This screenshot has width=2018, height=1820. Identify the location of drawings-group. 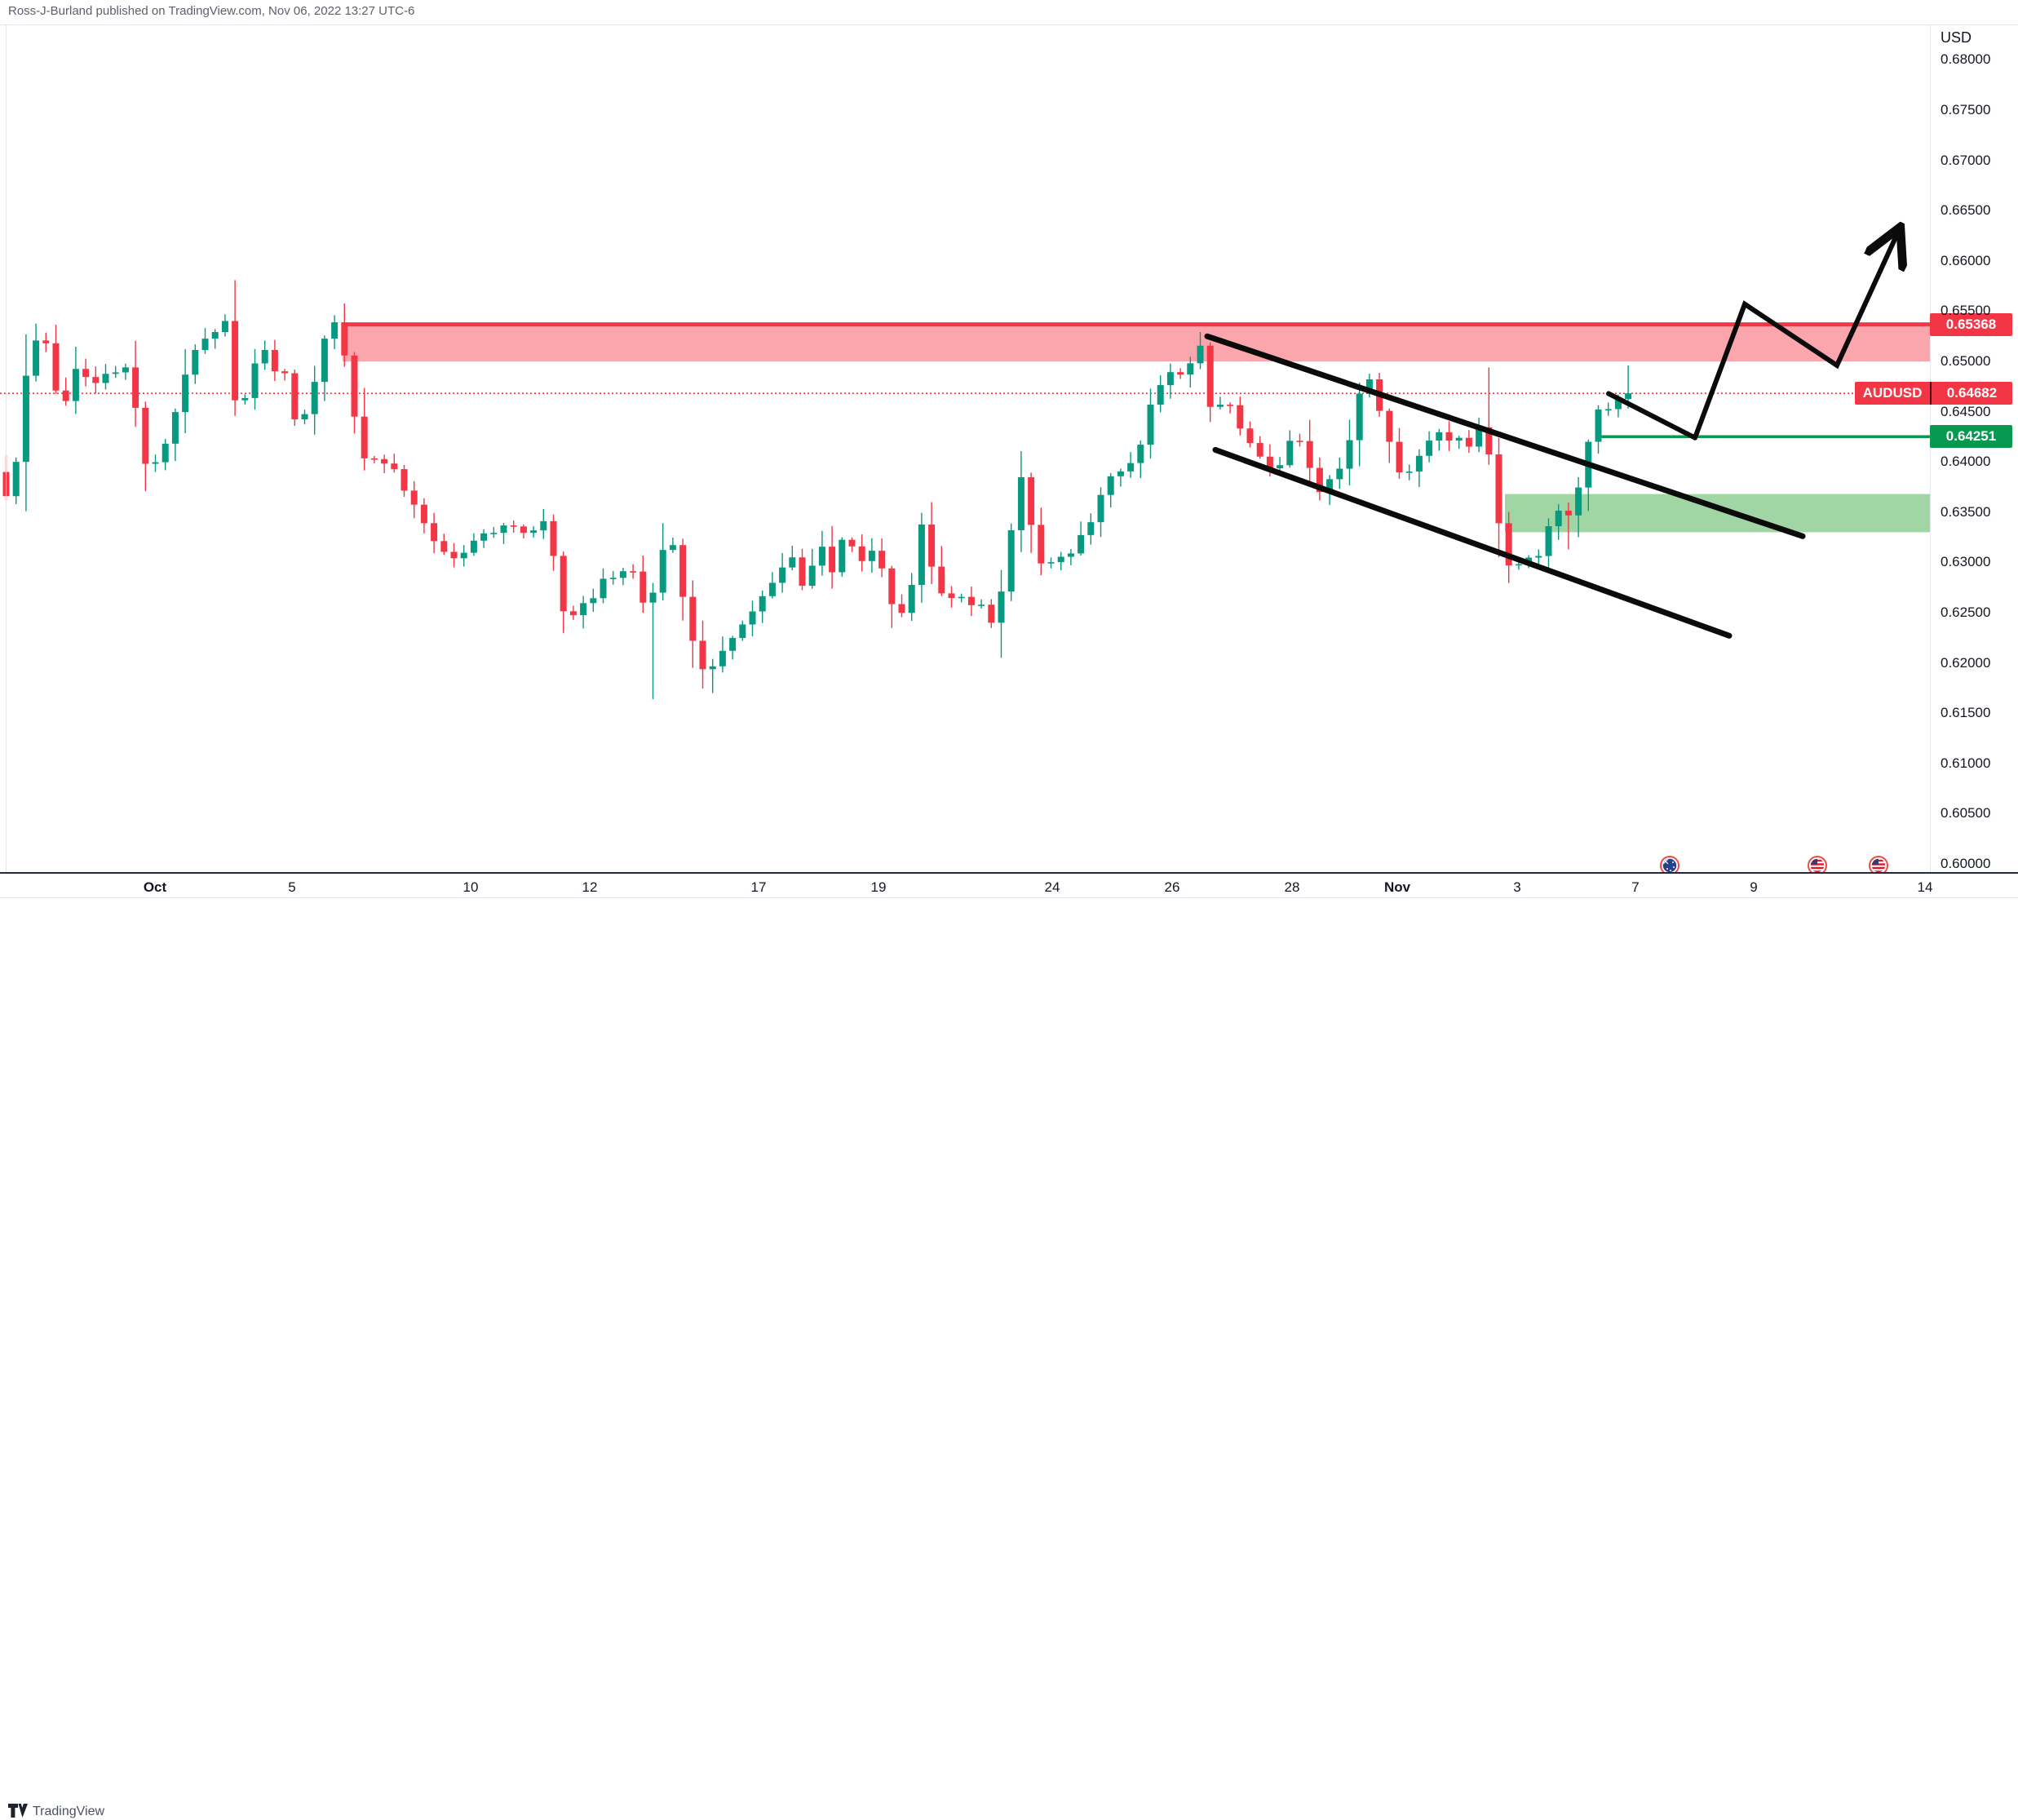
(1550, 437).